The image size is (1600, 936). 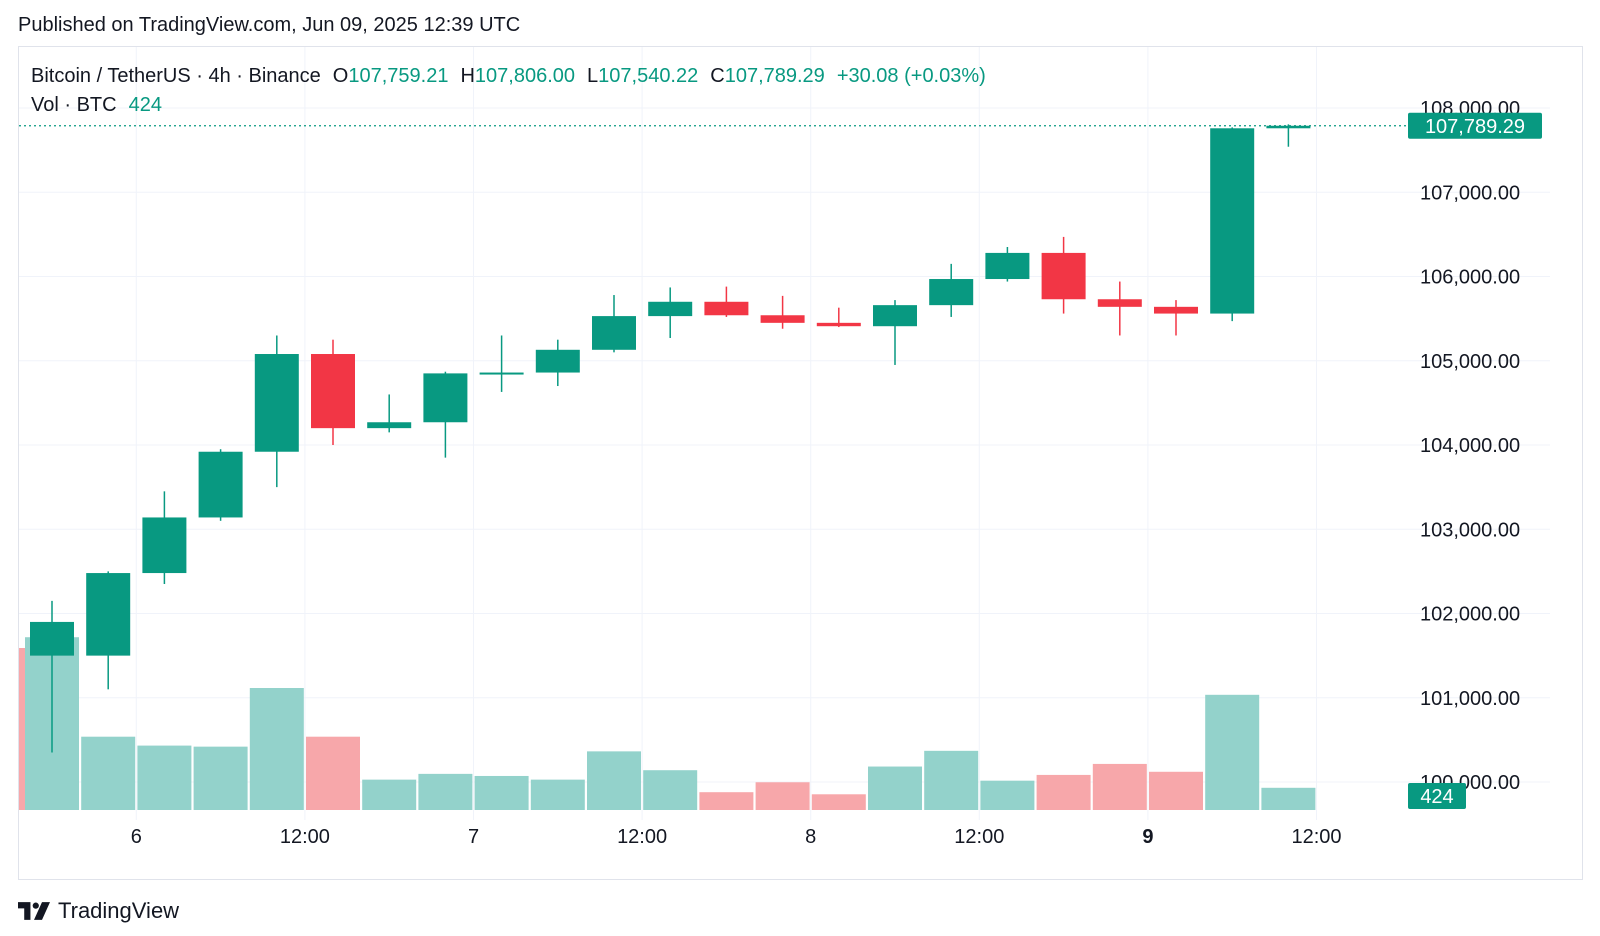 What do you see at coordinates (593, 76) in the screenshot?
I see `low-label: L` at bounding box center [593, 76].